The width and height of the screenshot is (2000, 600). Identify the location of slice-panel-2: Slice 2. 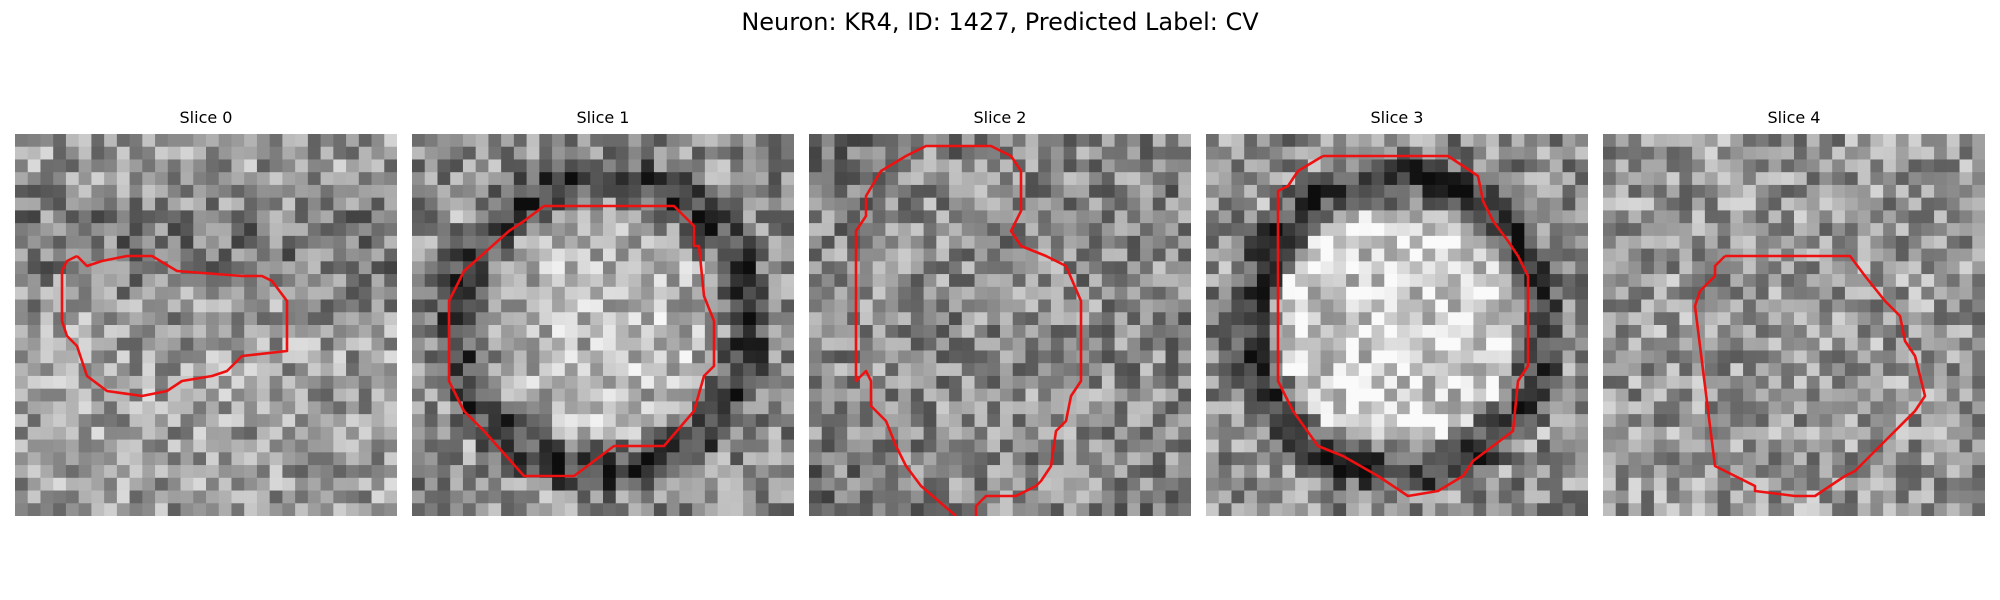
(1000, 311).